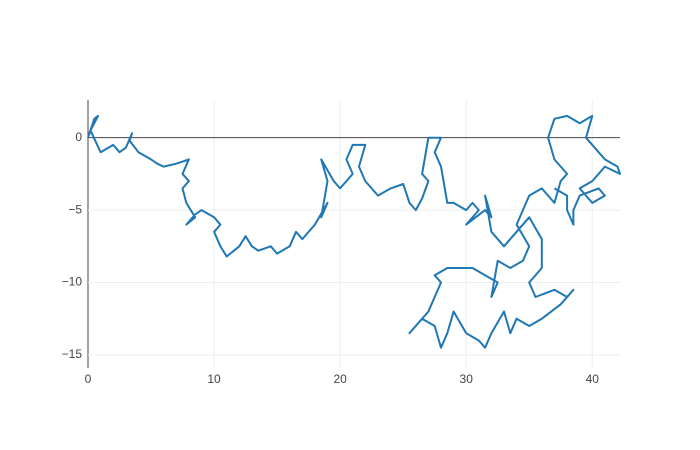  Describe the element at coordinates (340, 379) in the screenshot. I see `x-tick-label: 20` at that location.